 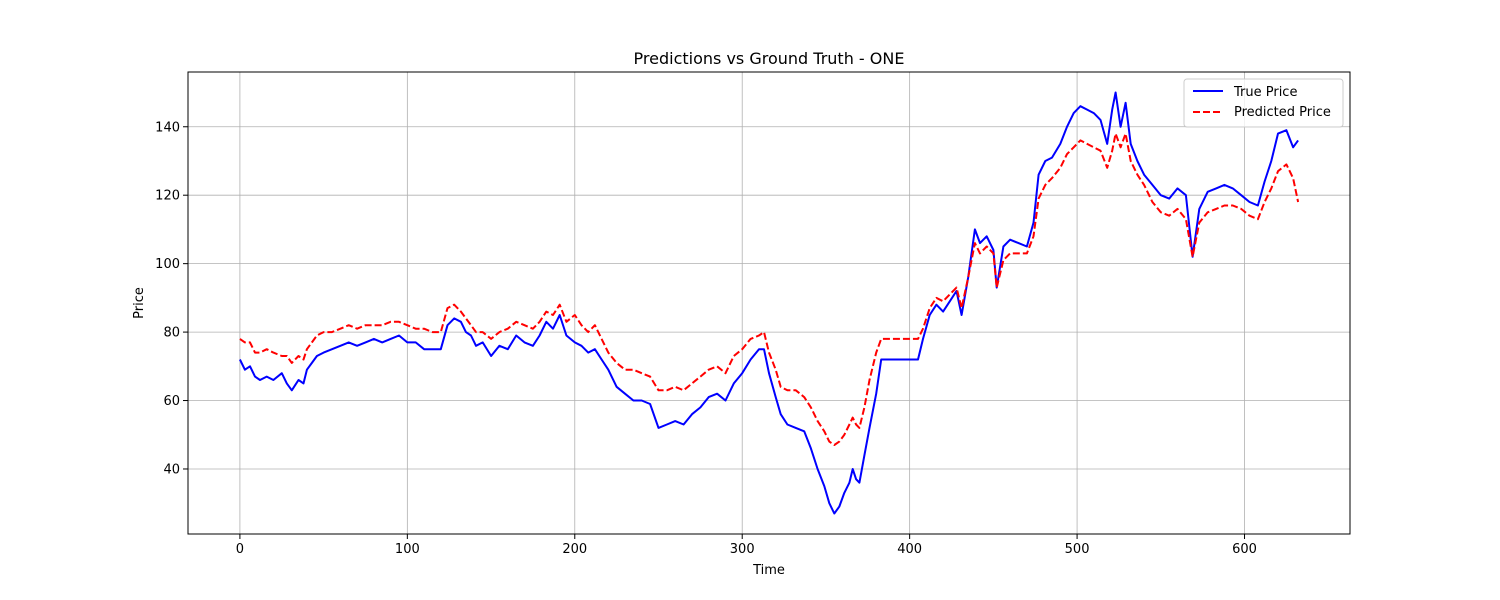 I want to click on y-tick-label: 60, so click(x=171, y=401).